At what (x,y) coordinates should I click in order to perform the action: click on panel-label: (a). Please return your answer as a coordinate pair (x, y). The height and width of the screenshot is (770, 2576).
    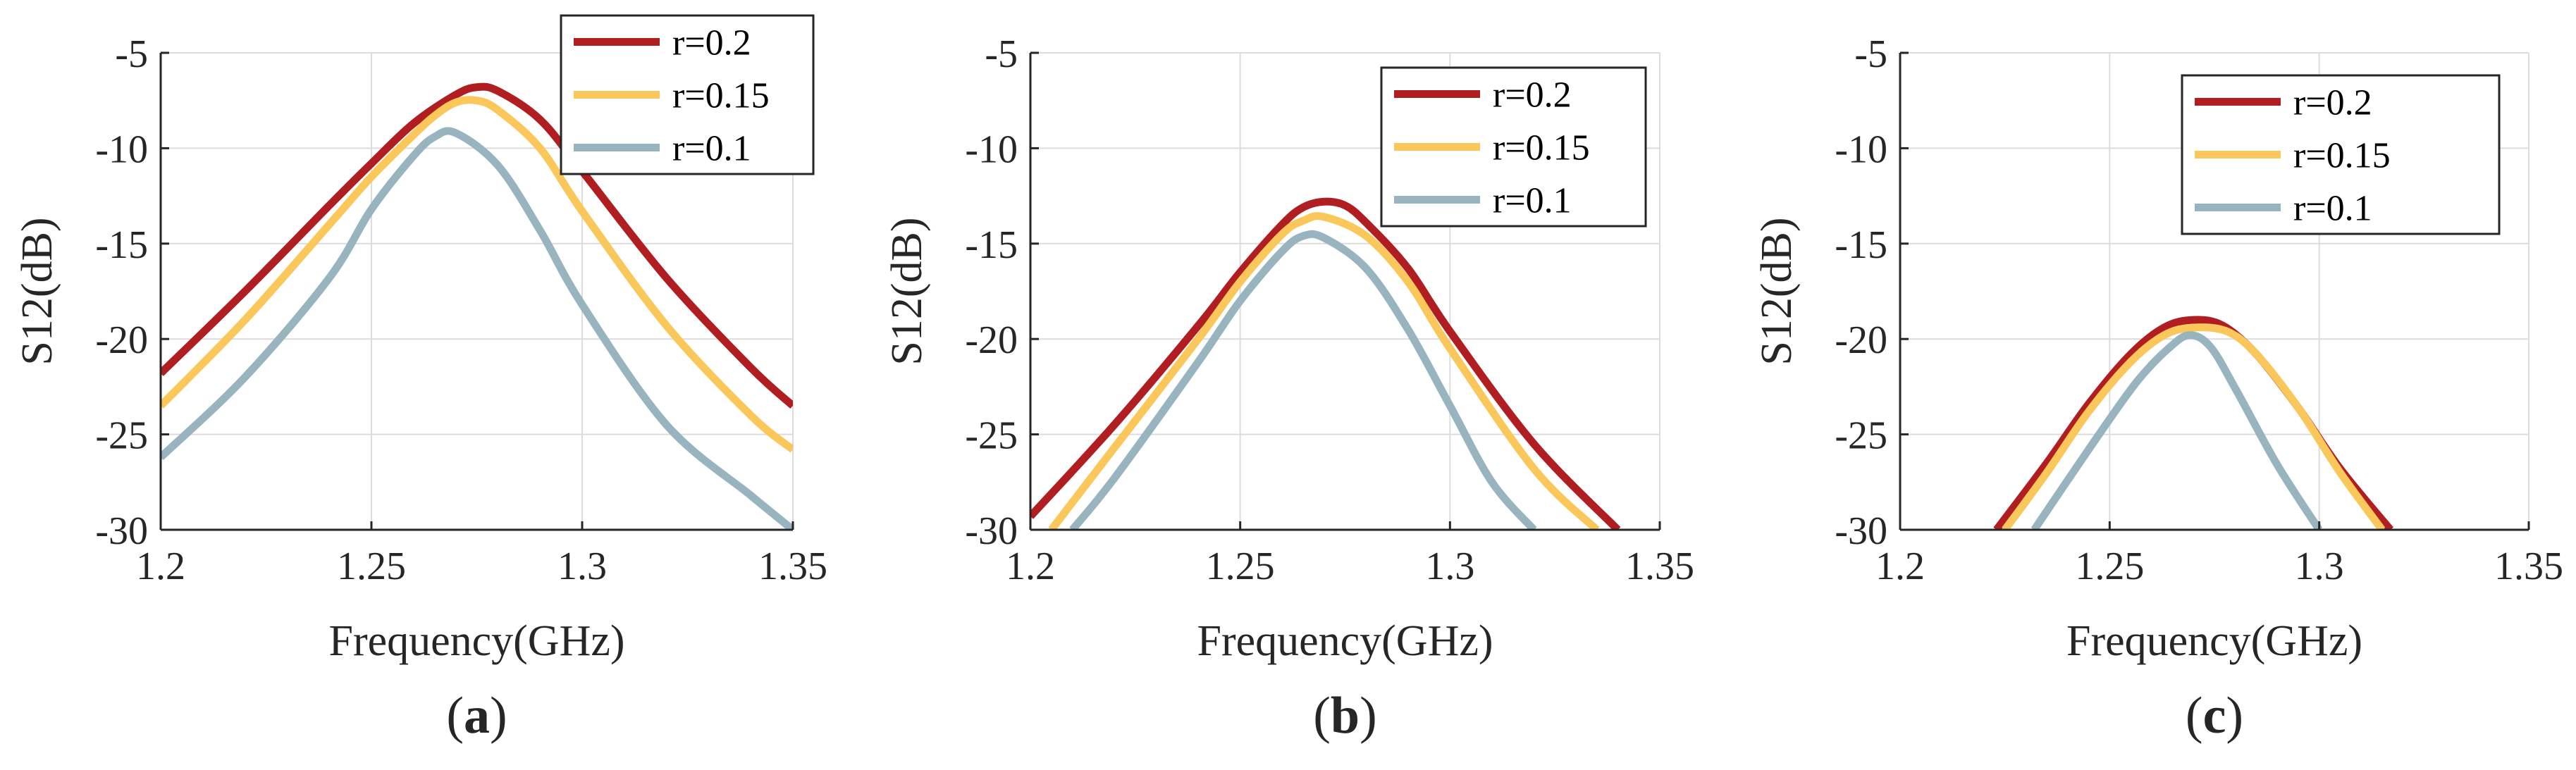
    Looking at the image, I should click on (476, 716).